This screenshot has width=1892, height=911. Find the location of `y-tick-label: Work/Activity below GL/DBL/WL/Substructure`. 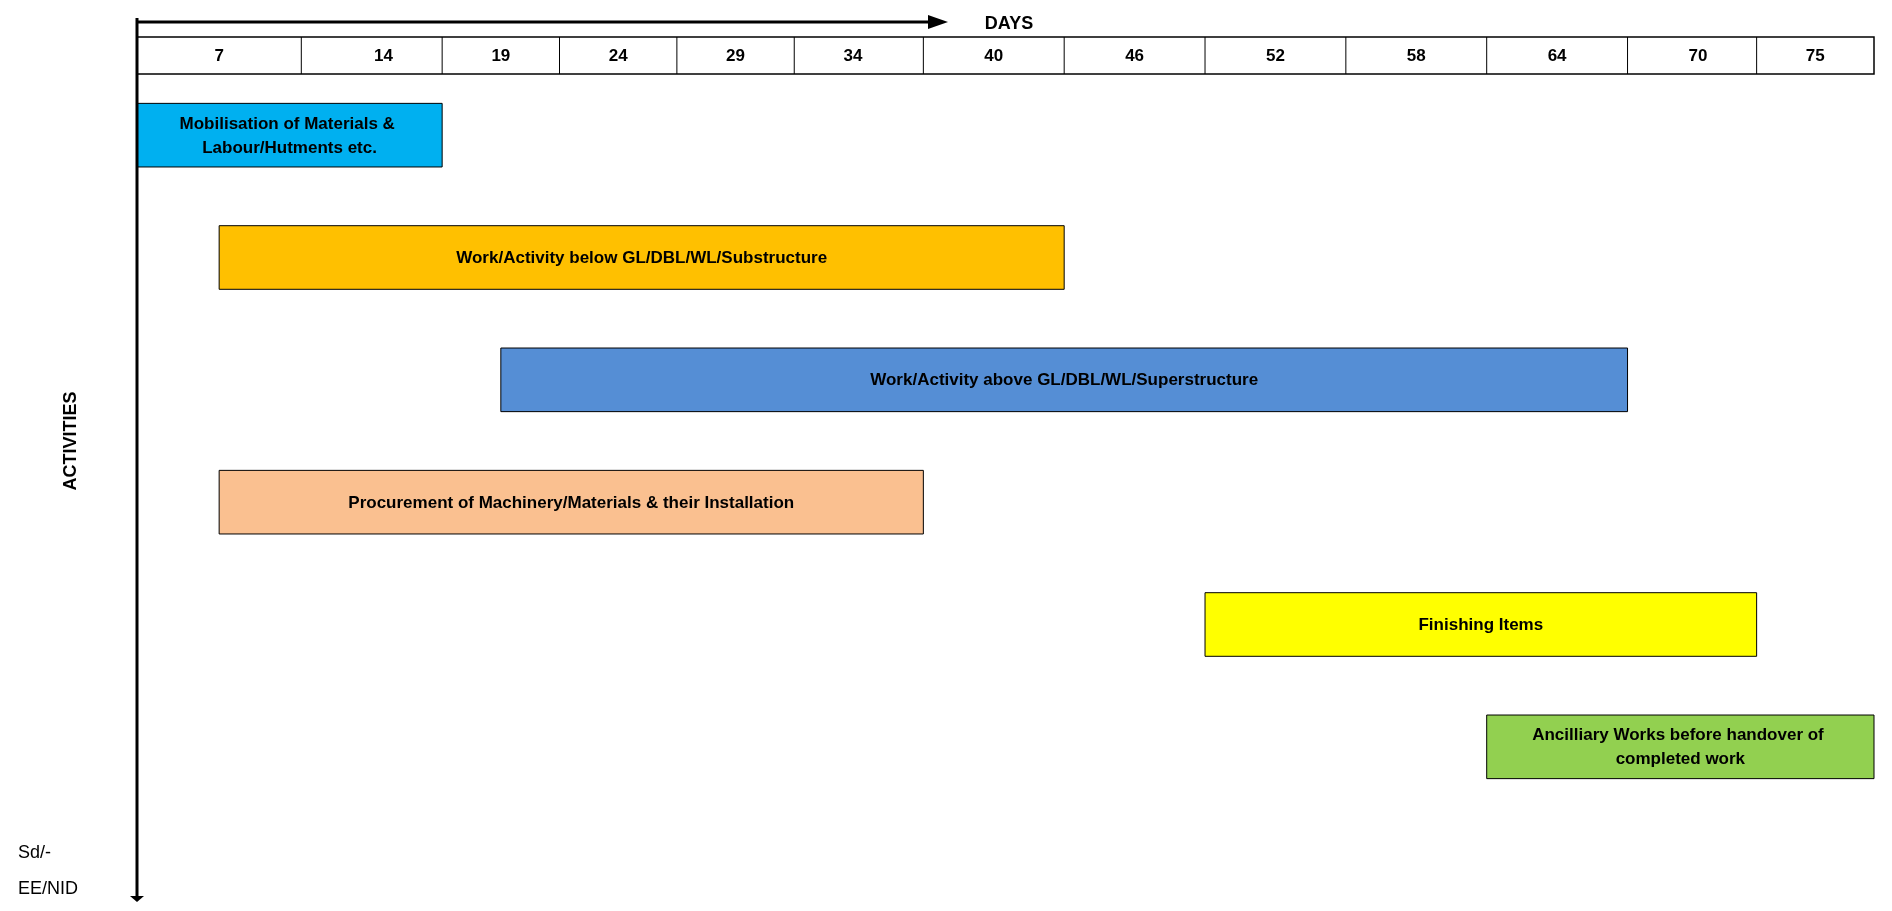

y-tick-label: Work/Activity below GL/DBL/WL/Substructure is located at coordinates (642, 257).